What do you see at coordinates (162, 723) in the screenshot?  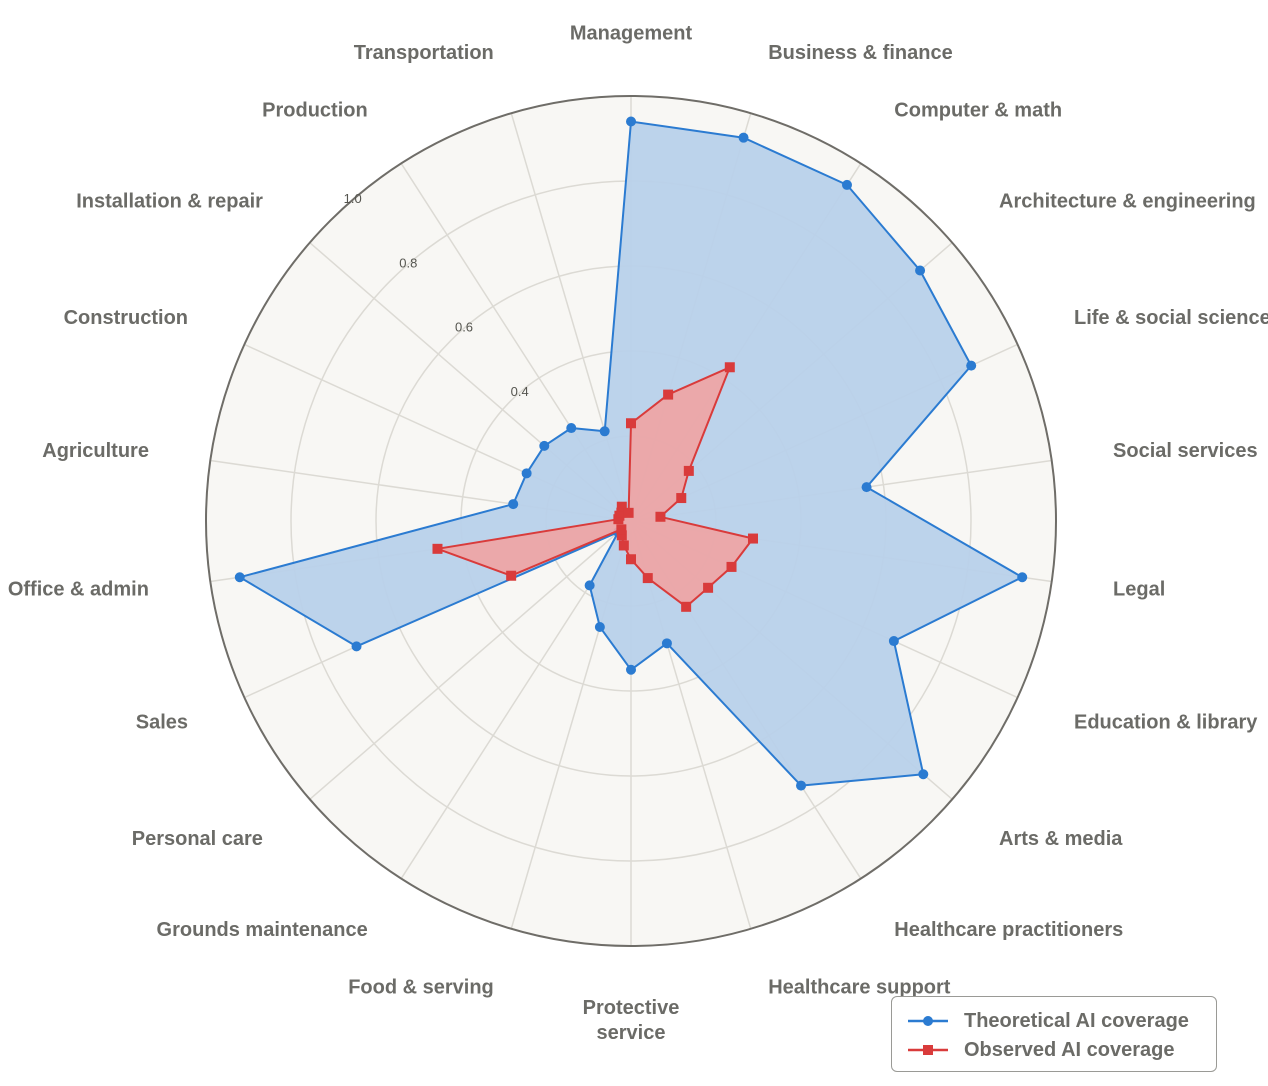 I see `category-label-sales: Sales` at bounding box center [162, 723].